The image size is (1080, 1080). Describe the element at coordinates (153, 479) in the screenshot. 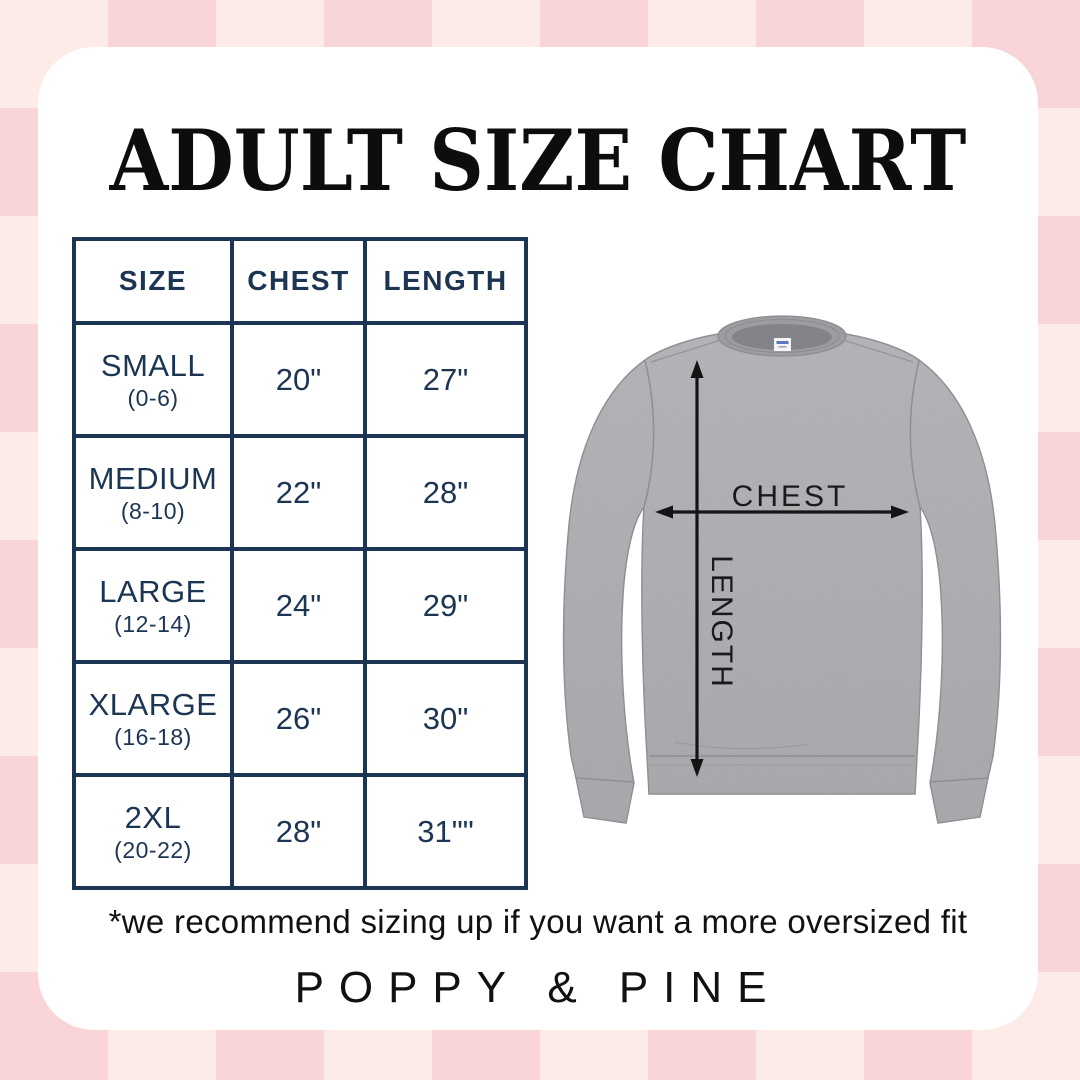

I see `size-name: MEDIUM` at that location.